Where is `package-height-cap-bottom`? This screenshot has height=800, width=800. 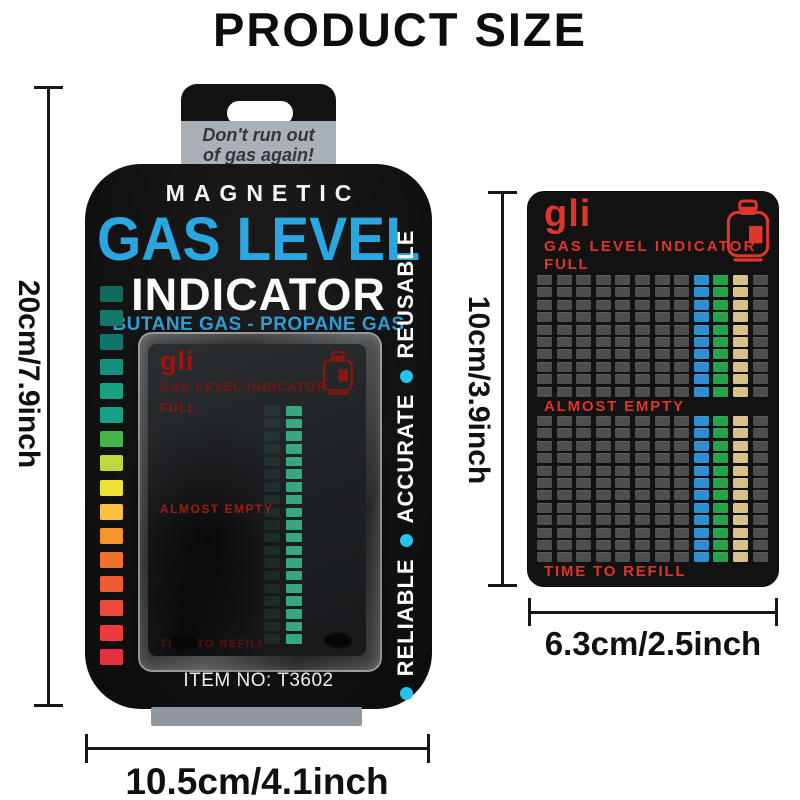
package-height-cap-bottom is located at coordinates (48, 705).